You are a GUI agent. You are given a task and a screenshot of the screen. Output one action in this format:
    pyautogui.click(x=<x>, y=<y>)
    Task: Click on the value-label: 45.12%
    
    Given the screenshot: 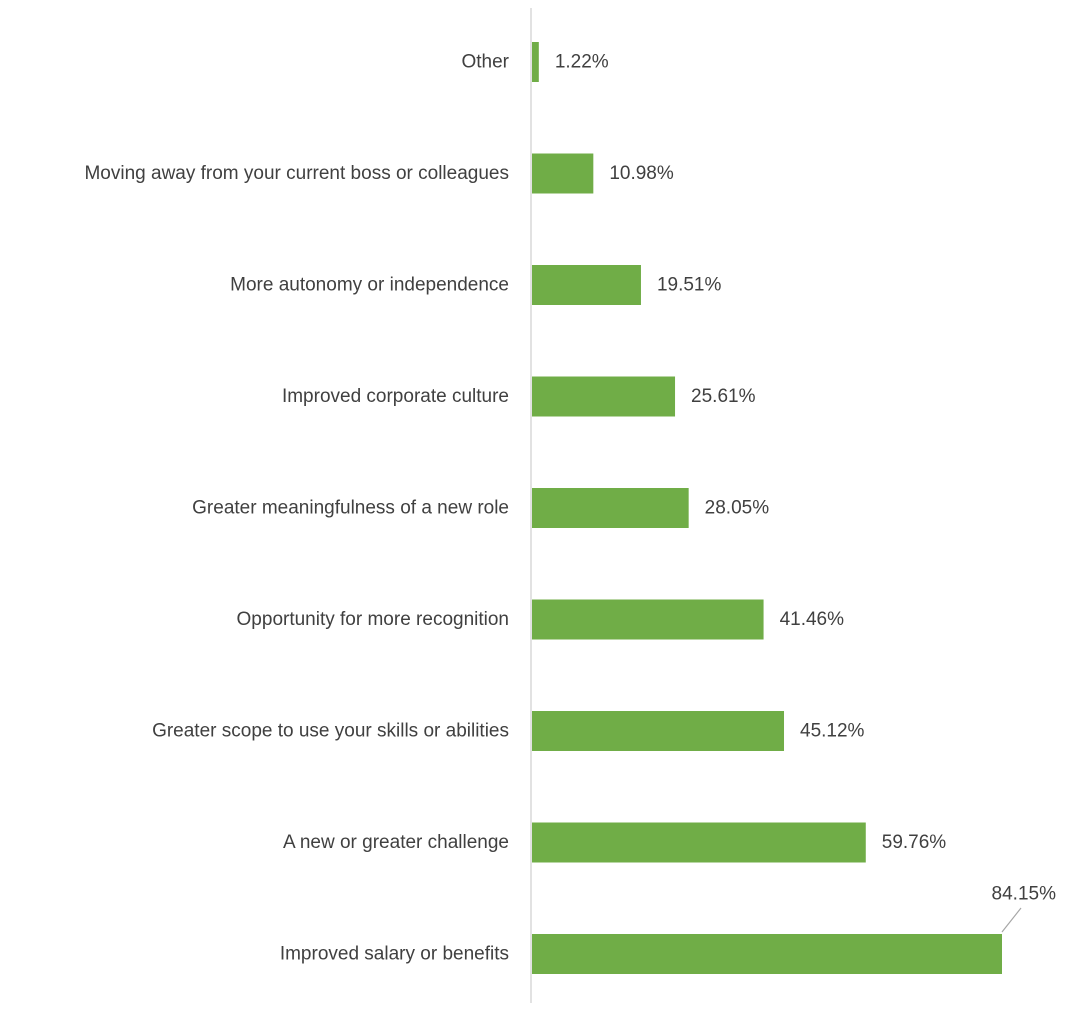 What is the action you would take?
    pyautogui.click(x=832, y=731)
    